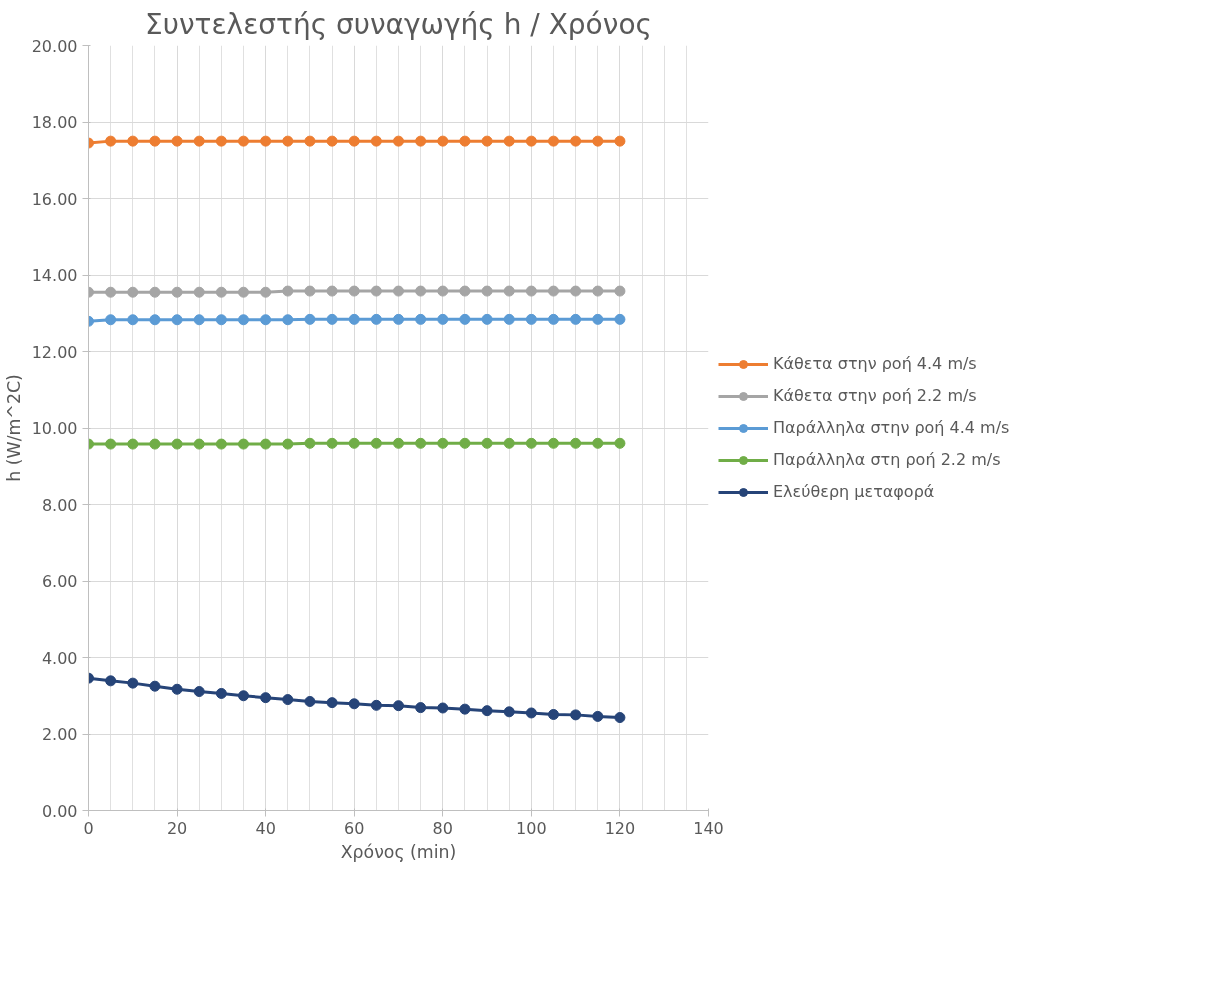 Image resolution: width=1205 pixels, height=991 pixels. What do you see at coordinates (177, 828) in the screenshot?
I see `x-tick-label: 20` at bounding box center [177, 828].